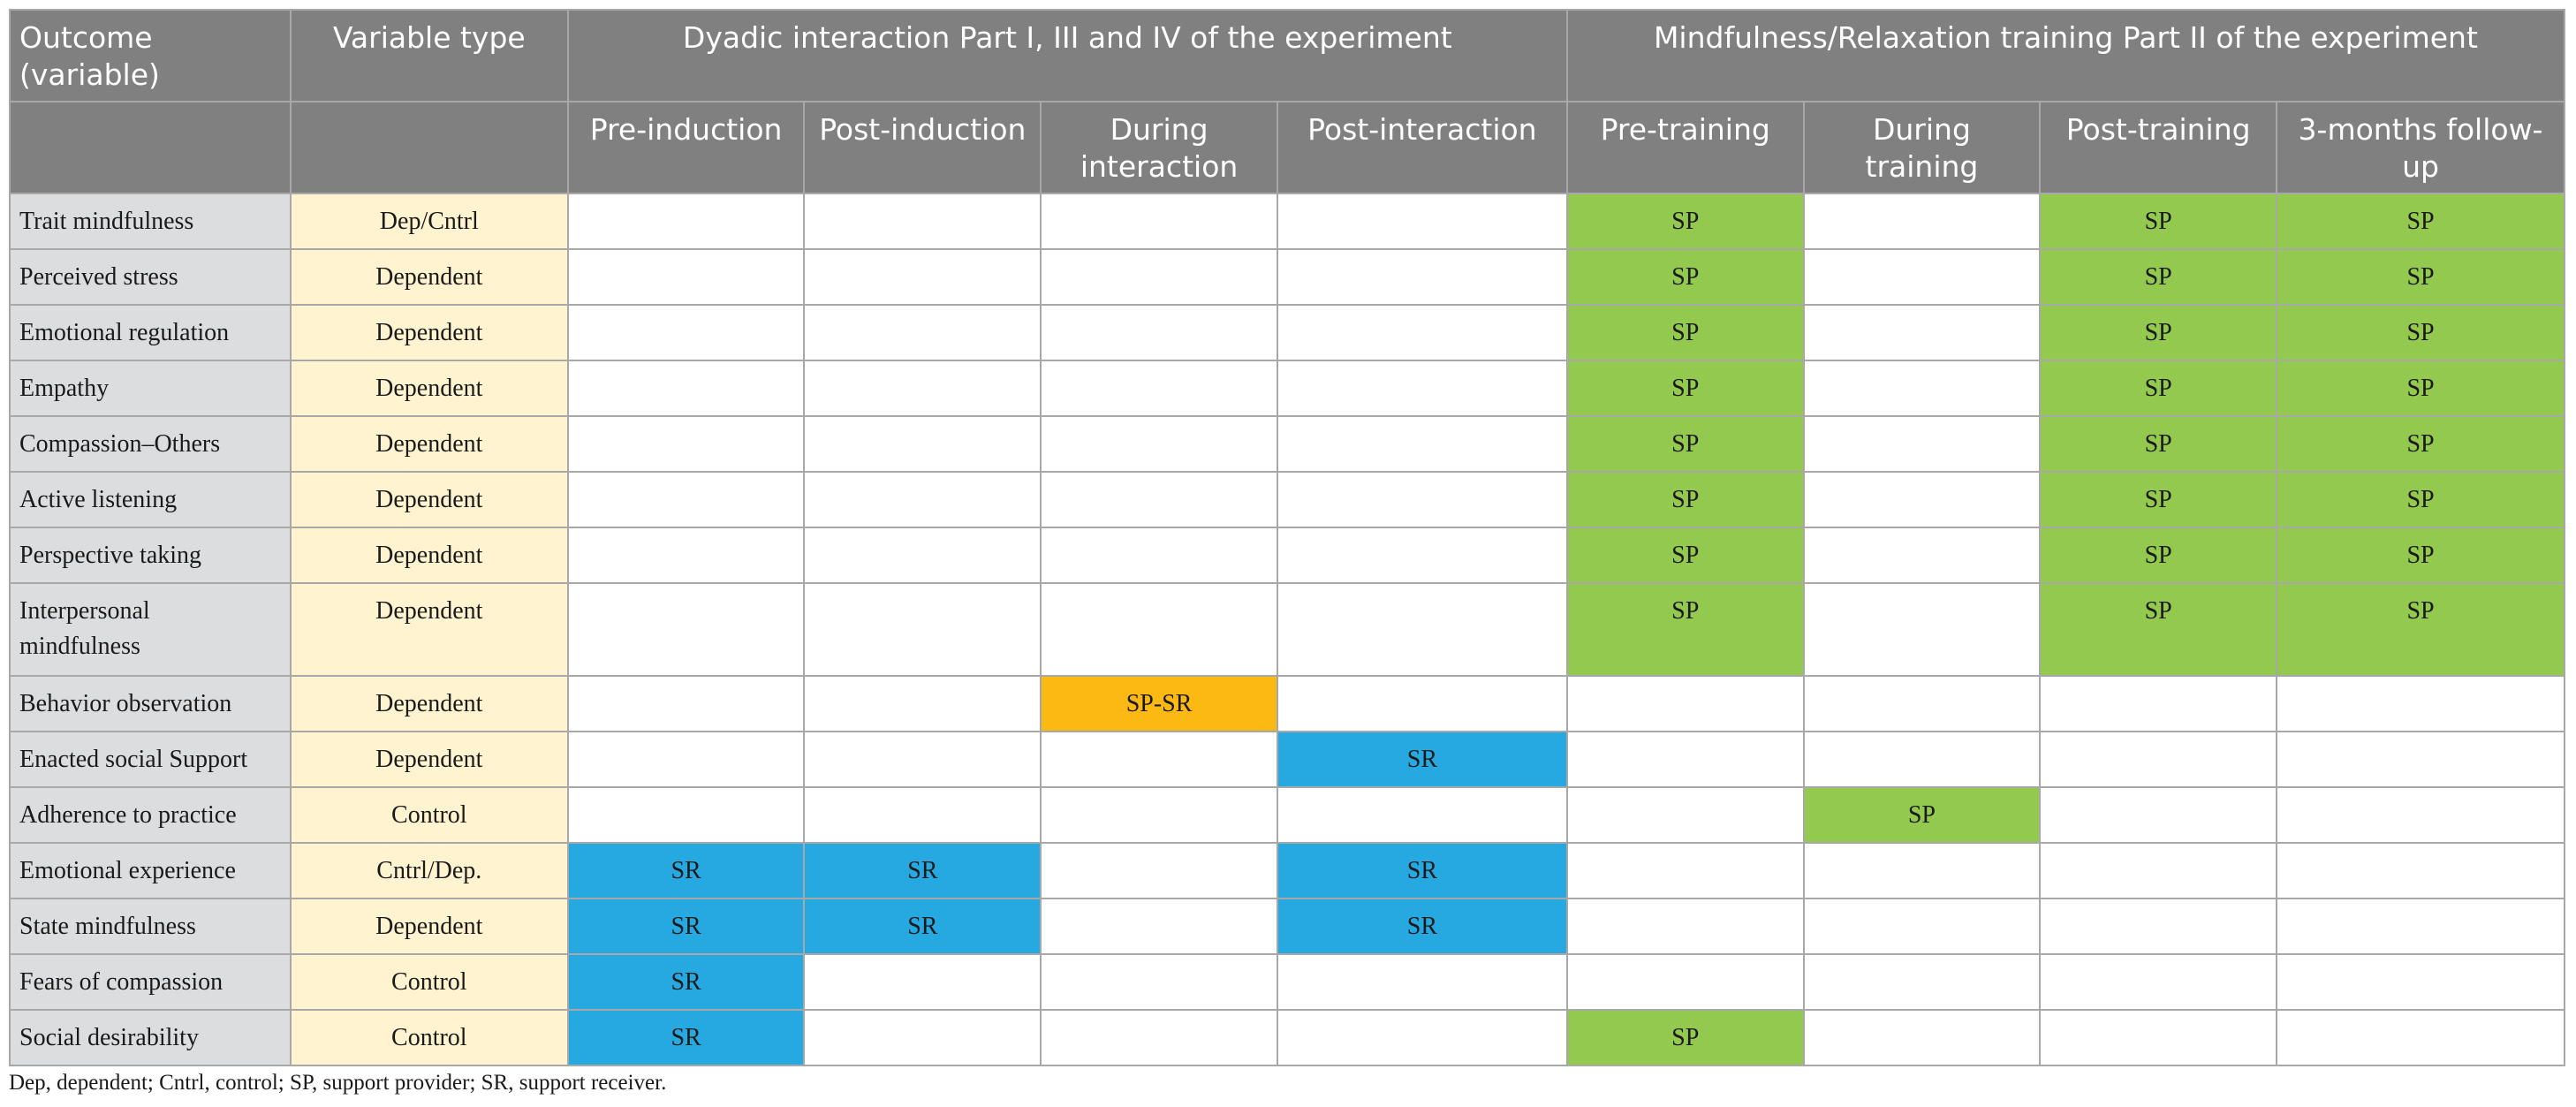 The image size is (2576, 1107). I want to click on table-row: Fears of compassion Control SR, so click(1287, 982).